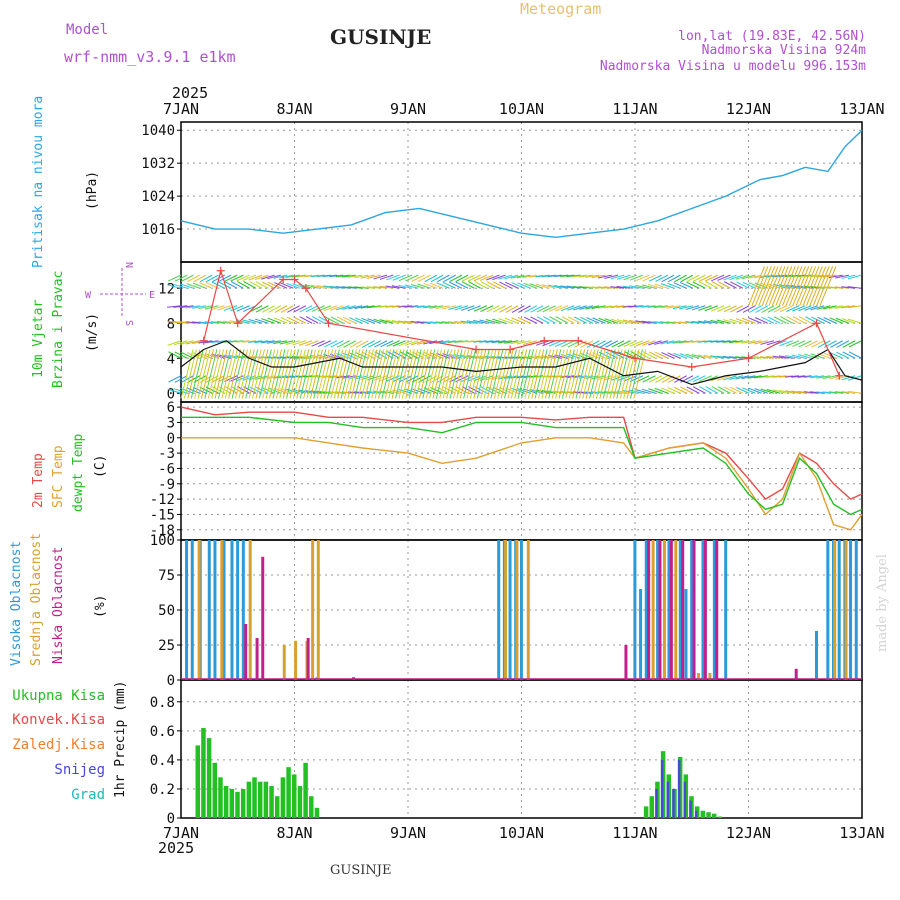 The image size is (900, 900). I want to click on y-tick-label: 0.2, so click(162, 790).